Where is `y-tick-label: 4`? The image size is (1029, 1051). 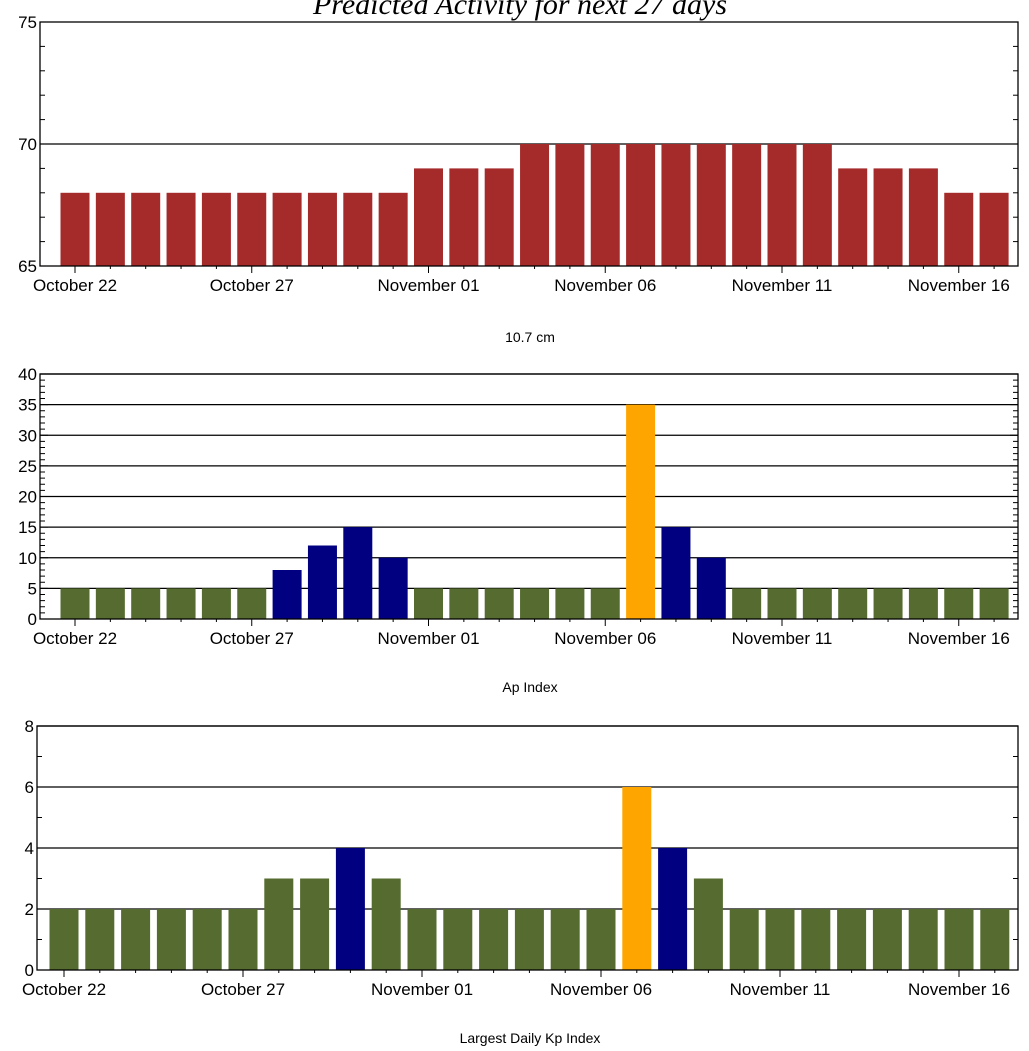
y-tick-label: 4 is located at coordinates (29, 848).